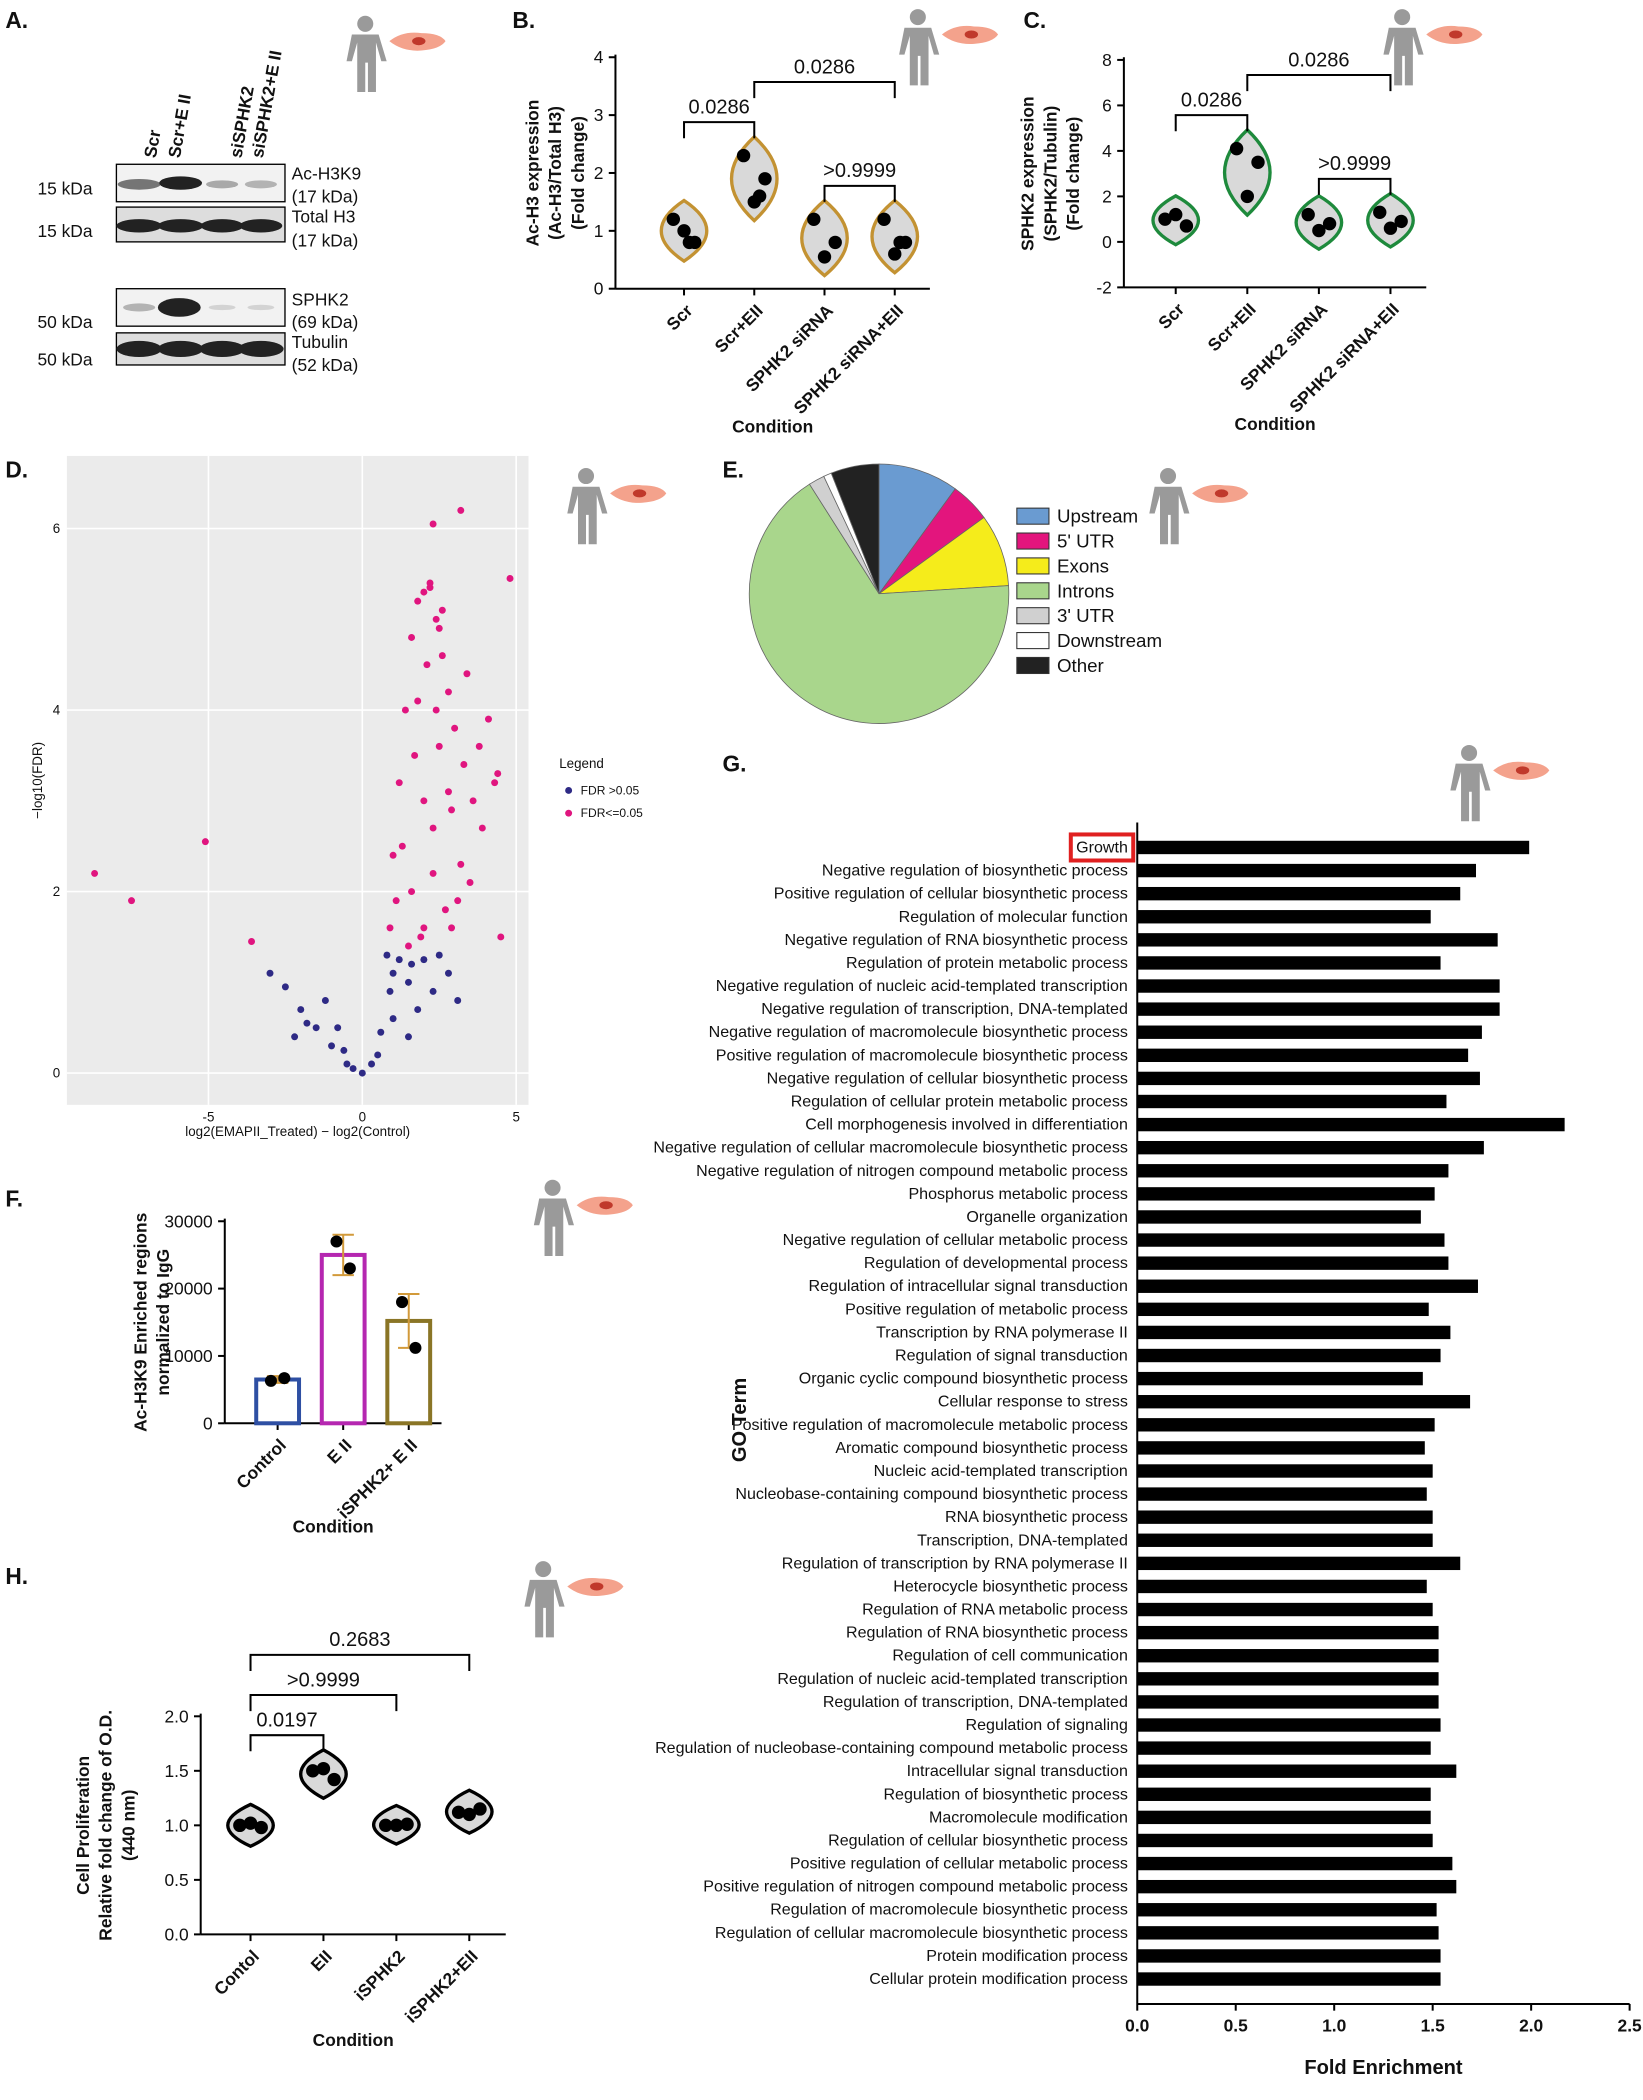  I want to click on x-axis-label: Fold Enrichment, so click(1383, 2068).